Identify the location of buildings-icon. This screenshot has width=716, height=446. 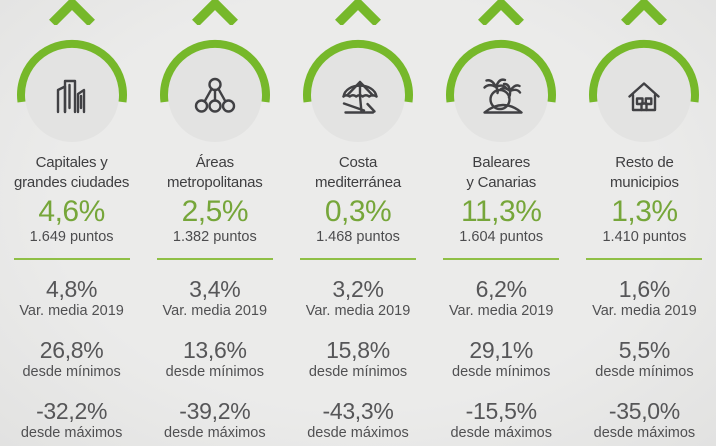
(71, 90).